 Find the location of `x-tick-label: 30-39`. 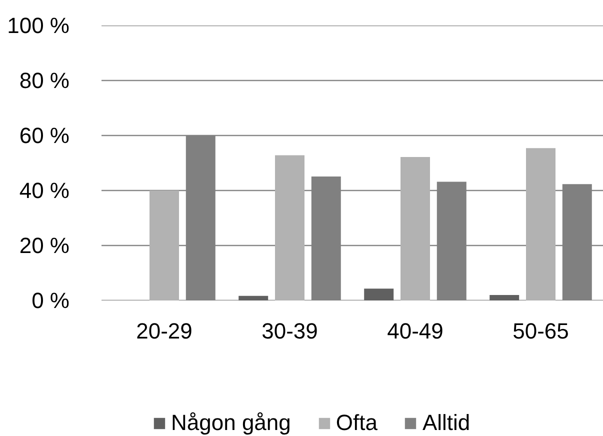

x-tick-label: 30-39 is located at coordinates (290, 331).